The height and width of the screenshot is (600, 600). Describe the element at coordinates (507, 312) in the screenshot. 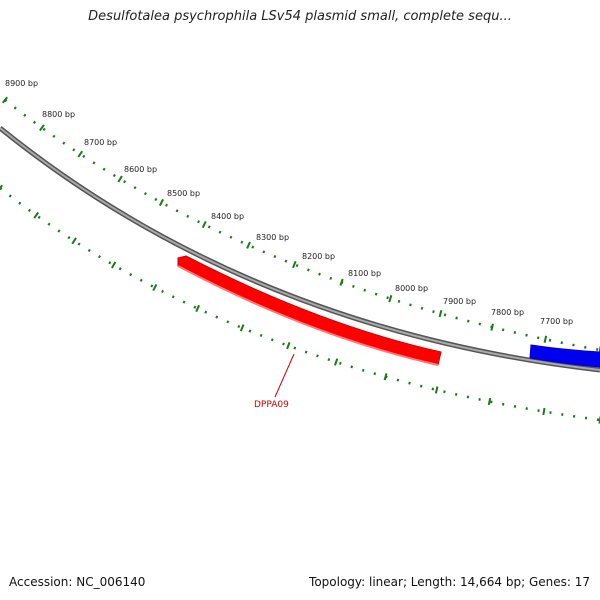

I see `tick-label: 7800 bp` at that location.